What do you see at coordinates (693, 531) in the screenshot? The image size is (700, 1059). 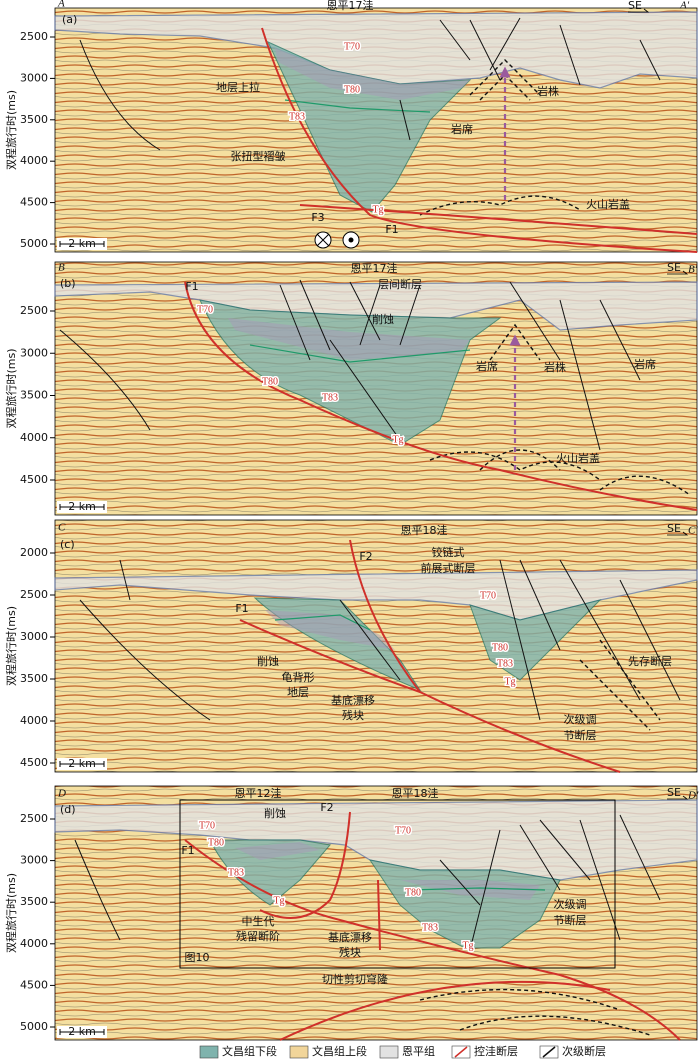 I see `section-end: C'` at bounding box center [693, 531].